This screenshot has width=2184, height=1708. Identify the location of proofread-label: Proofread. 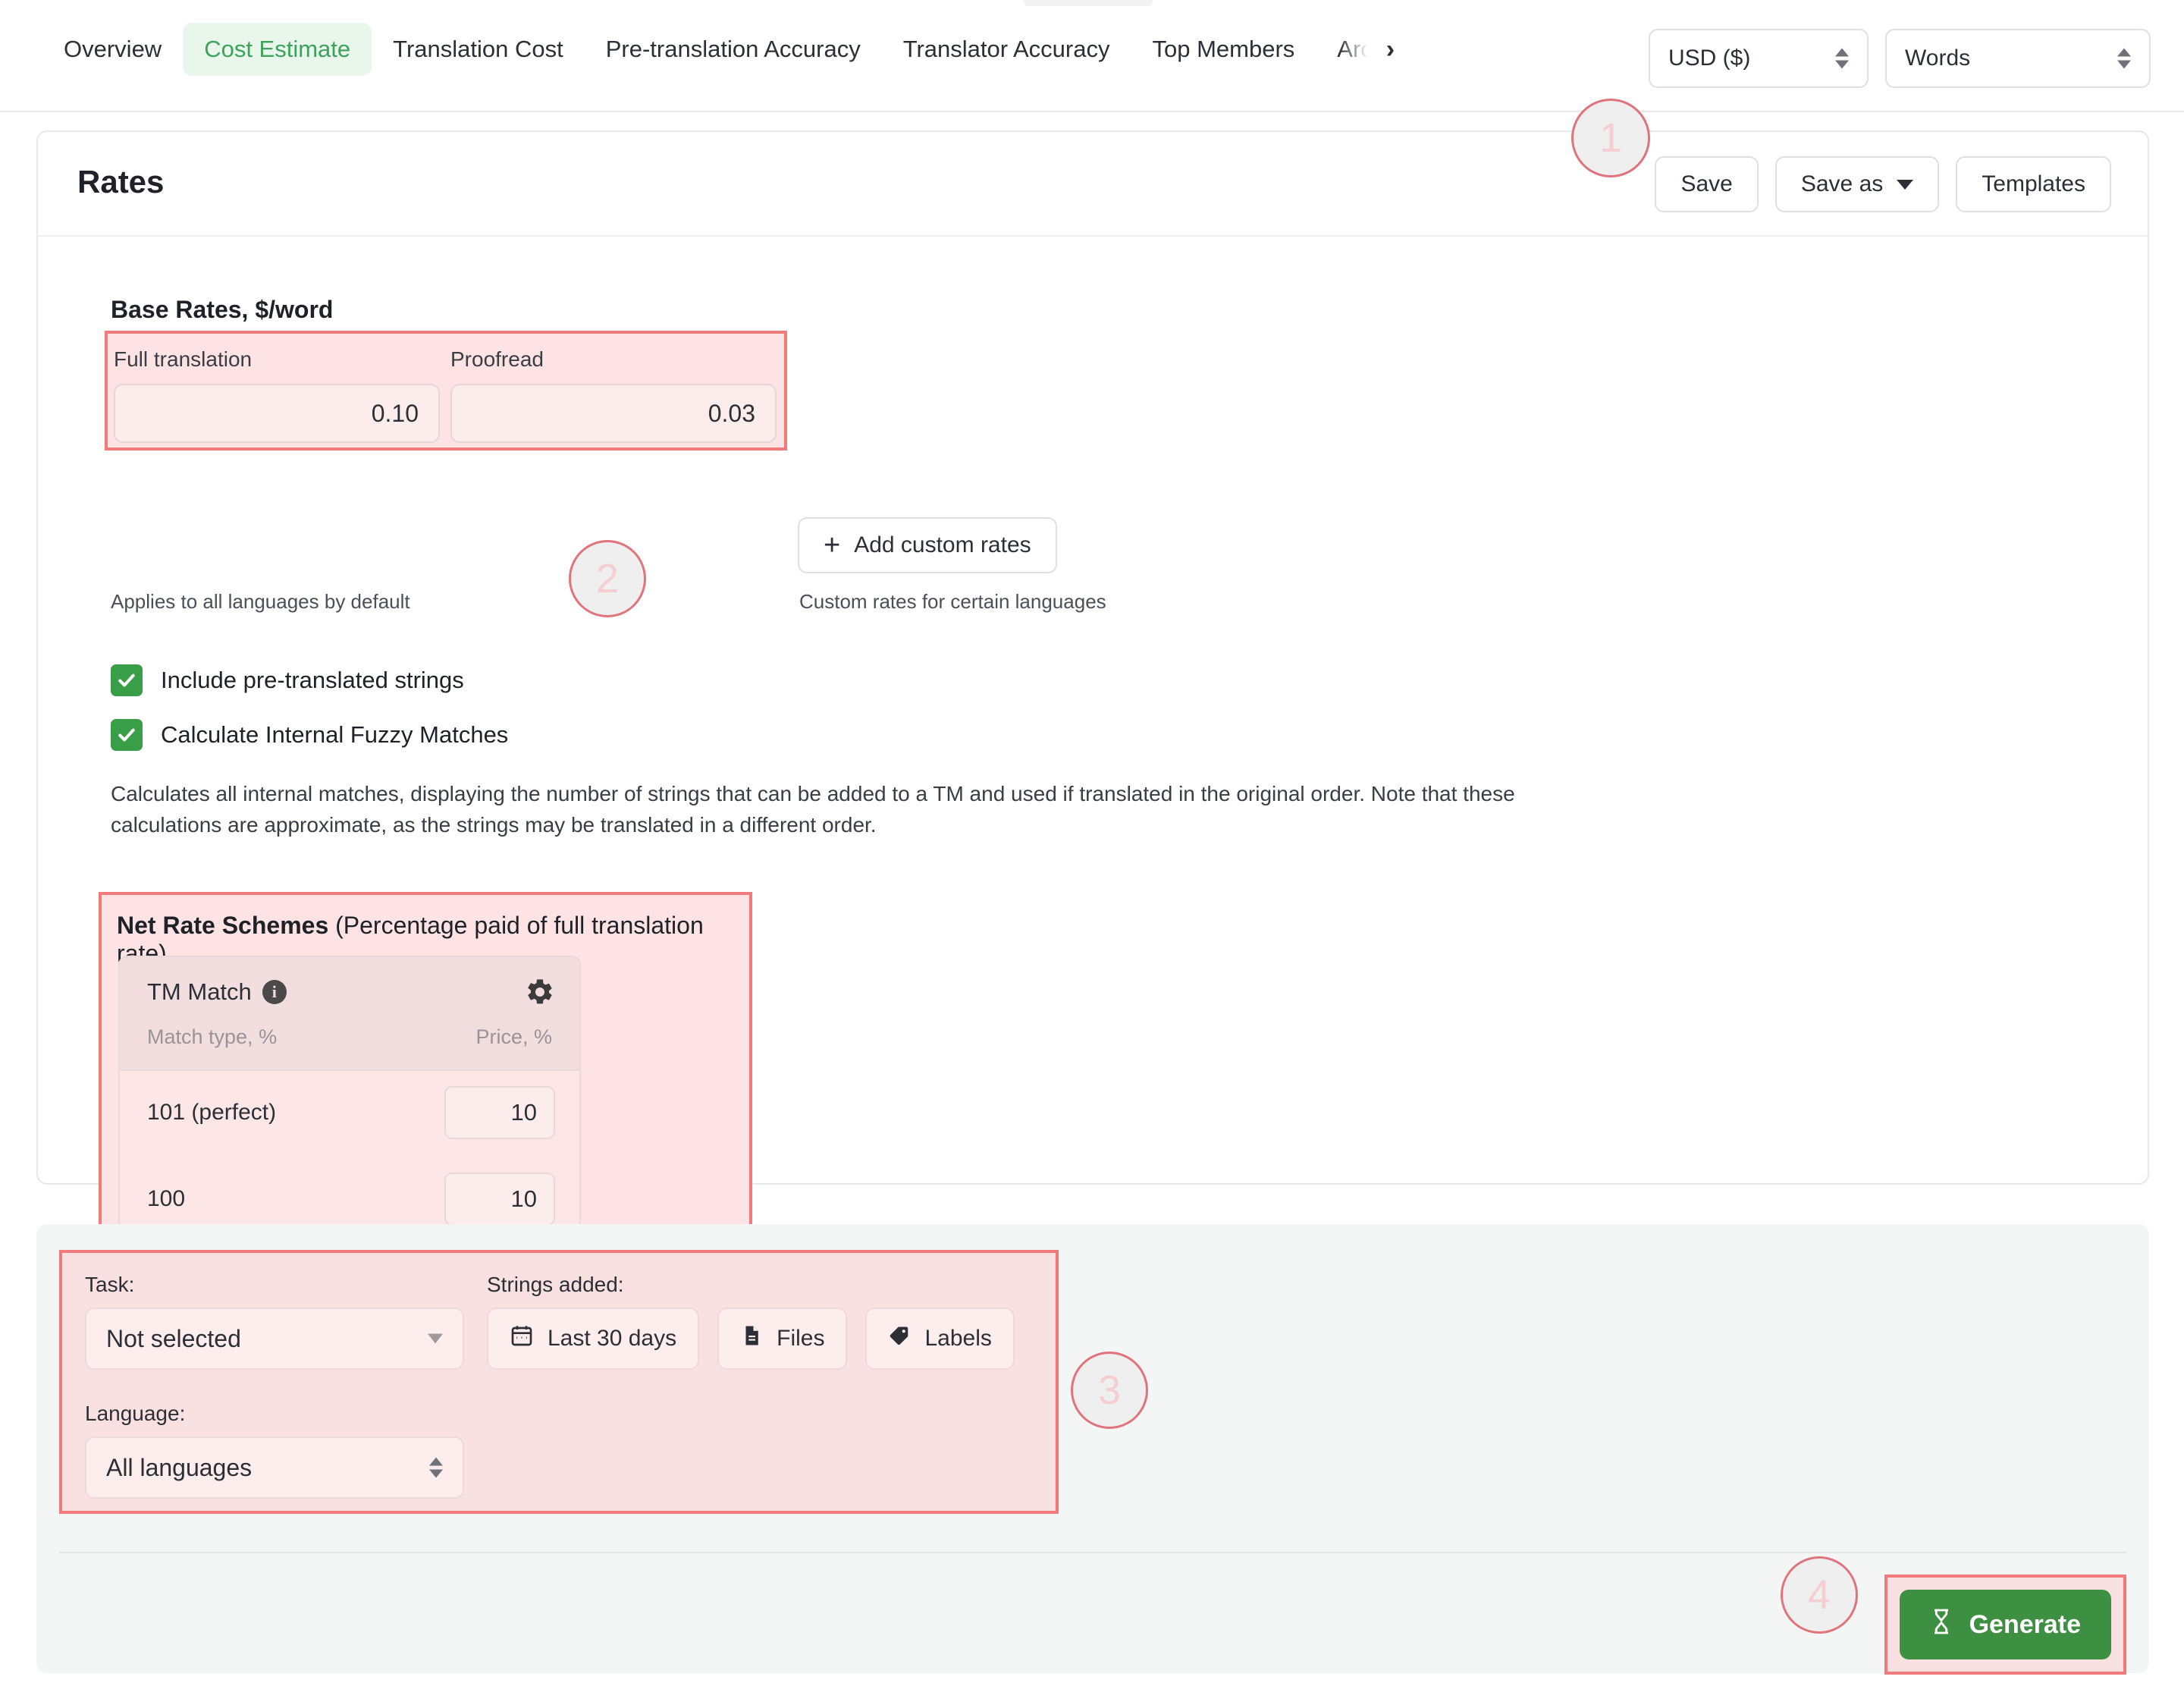
(497, 359).